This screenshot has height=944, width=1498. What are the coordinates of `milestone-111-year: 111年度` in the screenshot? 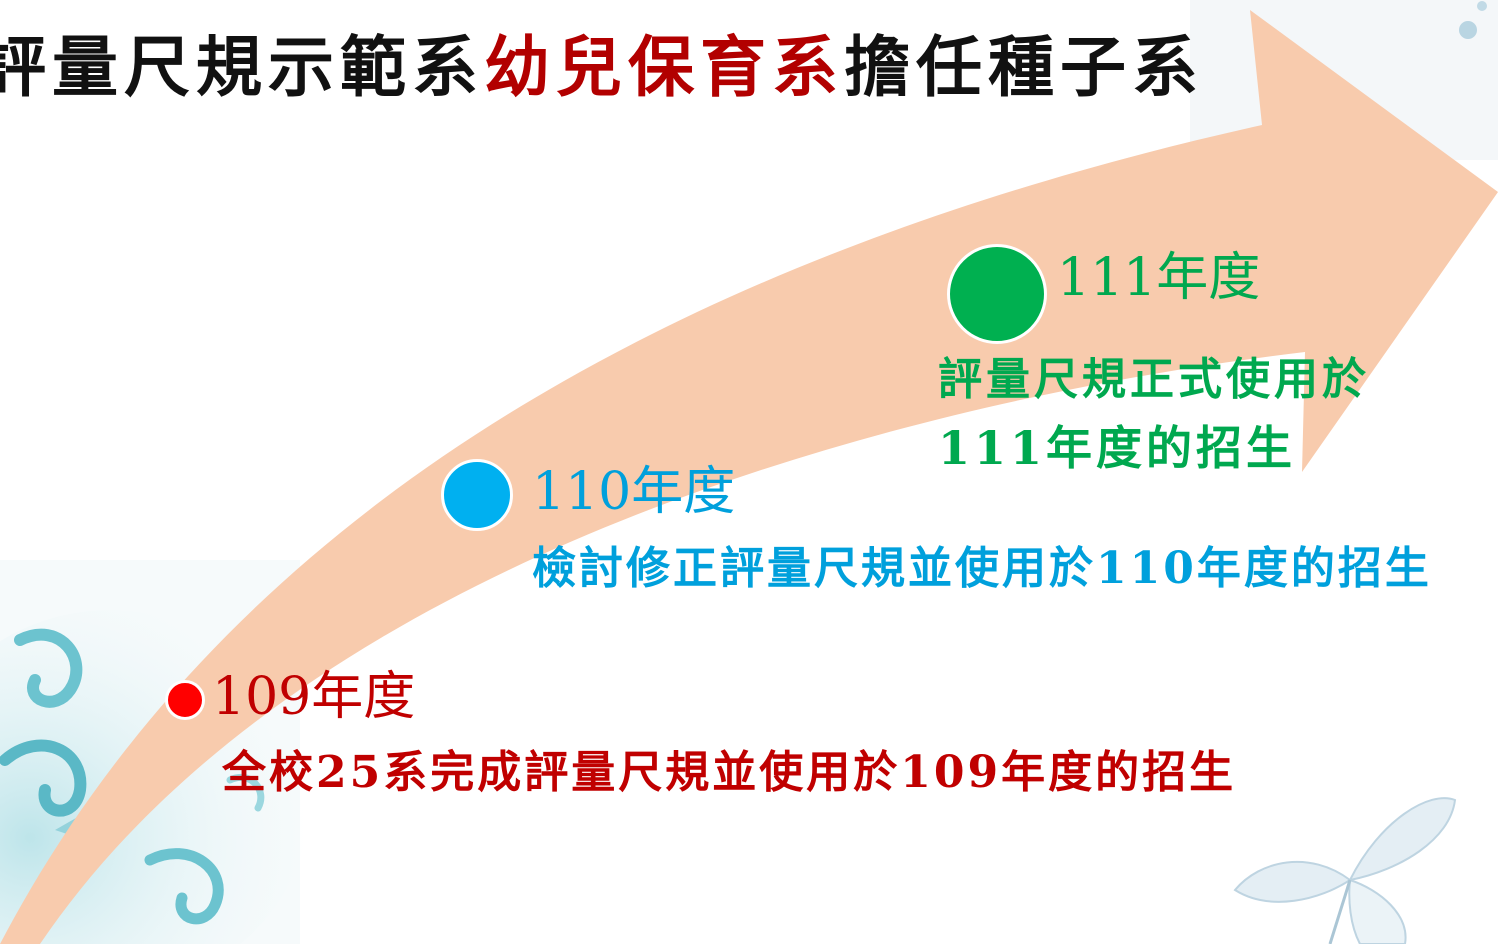 It's located at (1159, 278).